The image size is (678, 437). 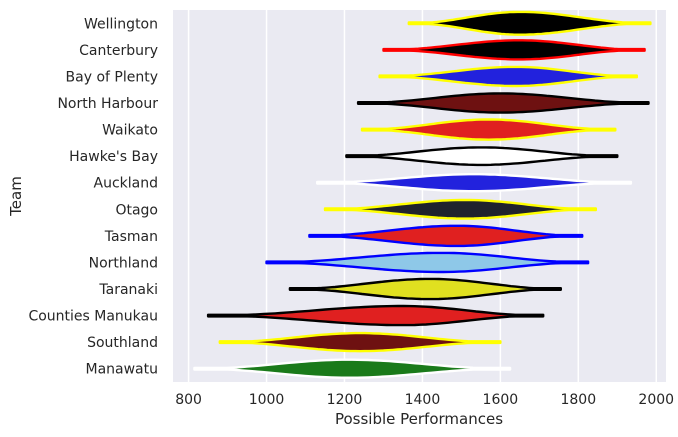 What do you see at coordinates (419, 419) in the screenshot?
I see `x-axis-label: Possible Performances` at bounding box center [419, 419].